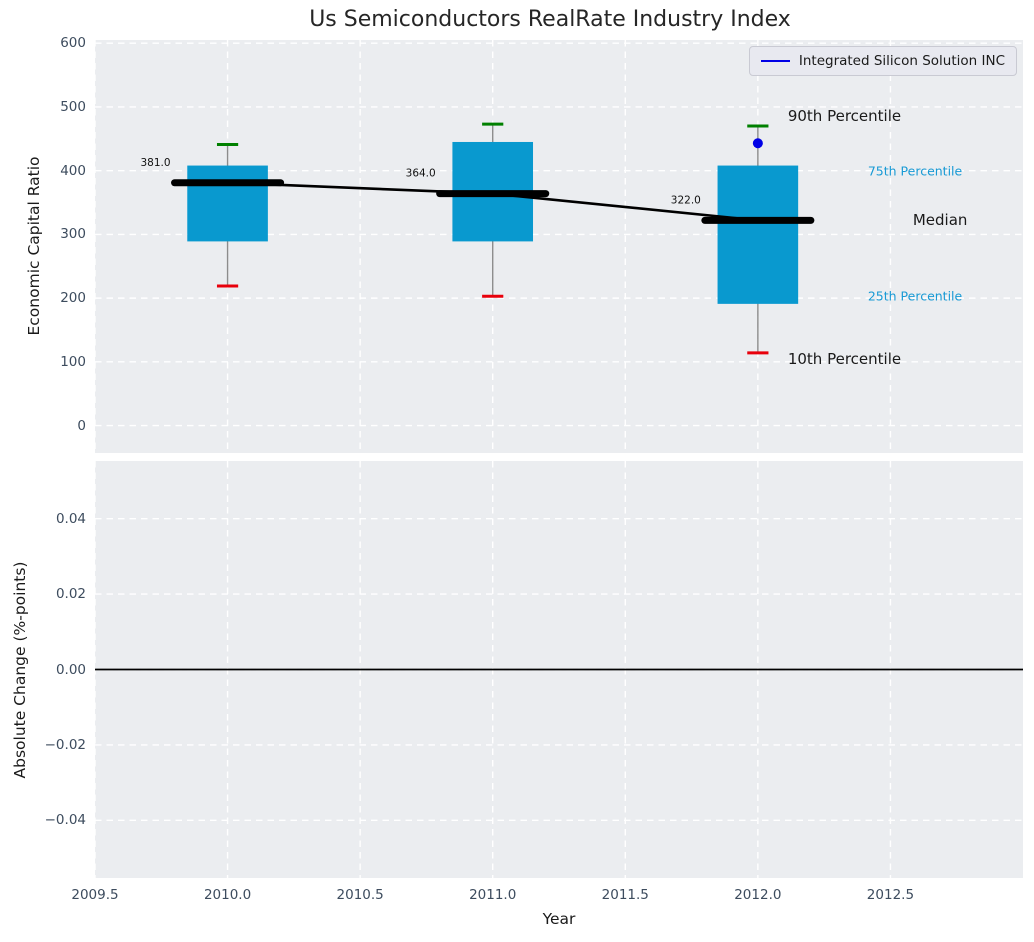 This screenshot has height=942, width=1034. Describe the element at coordinates (421, 174) in the screenshot. I see `median-value-label: 364.0` at that location.